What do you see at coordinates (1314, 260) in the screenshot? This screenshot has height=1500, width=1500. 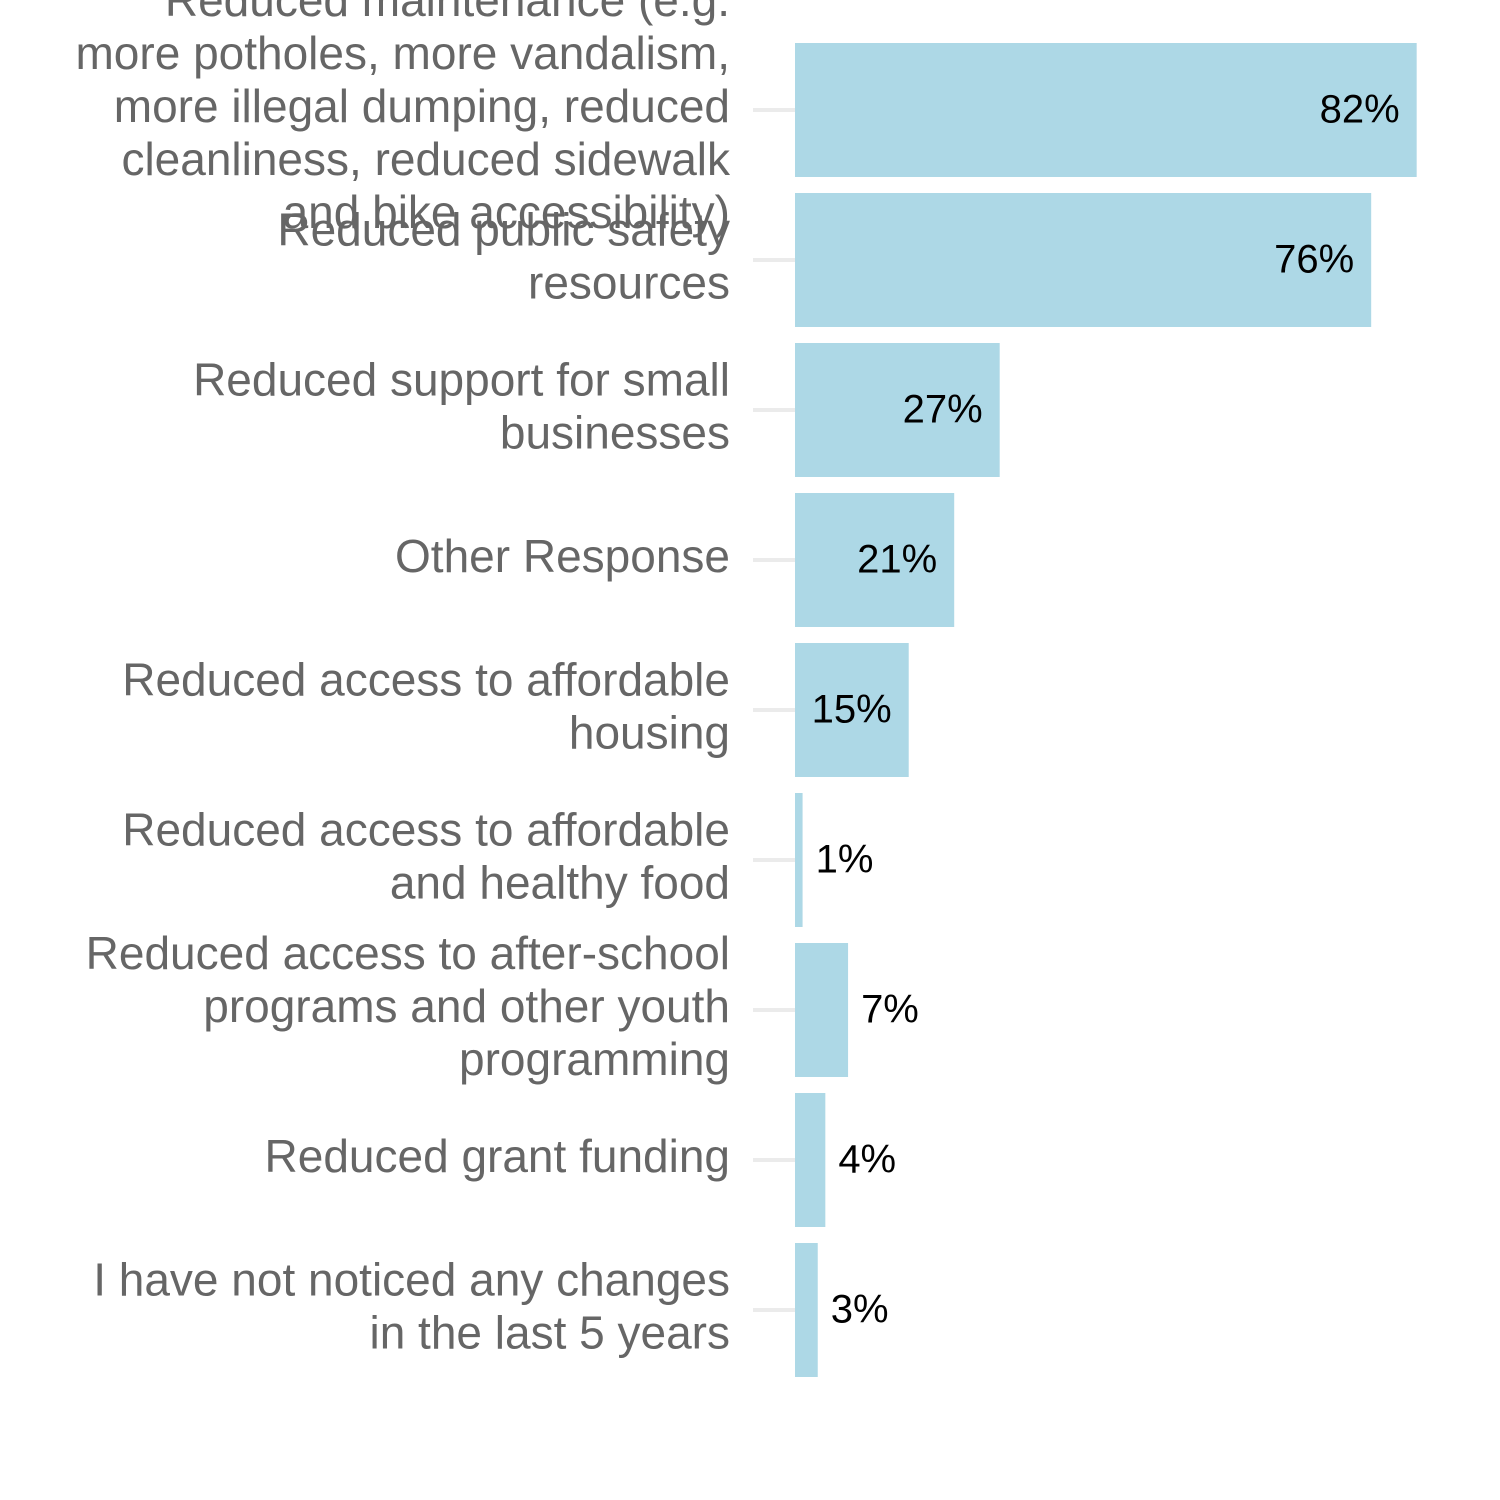 I see `value-label: 76%` at bounding box center [1314, 260].